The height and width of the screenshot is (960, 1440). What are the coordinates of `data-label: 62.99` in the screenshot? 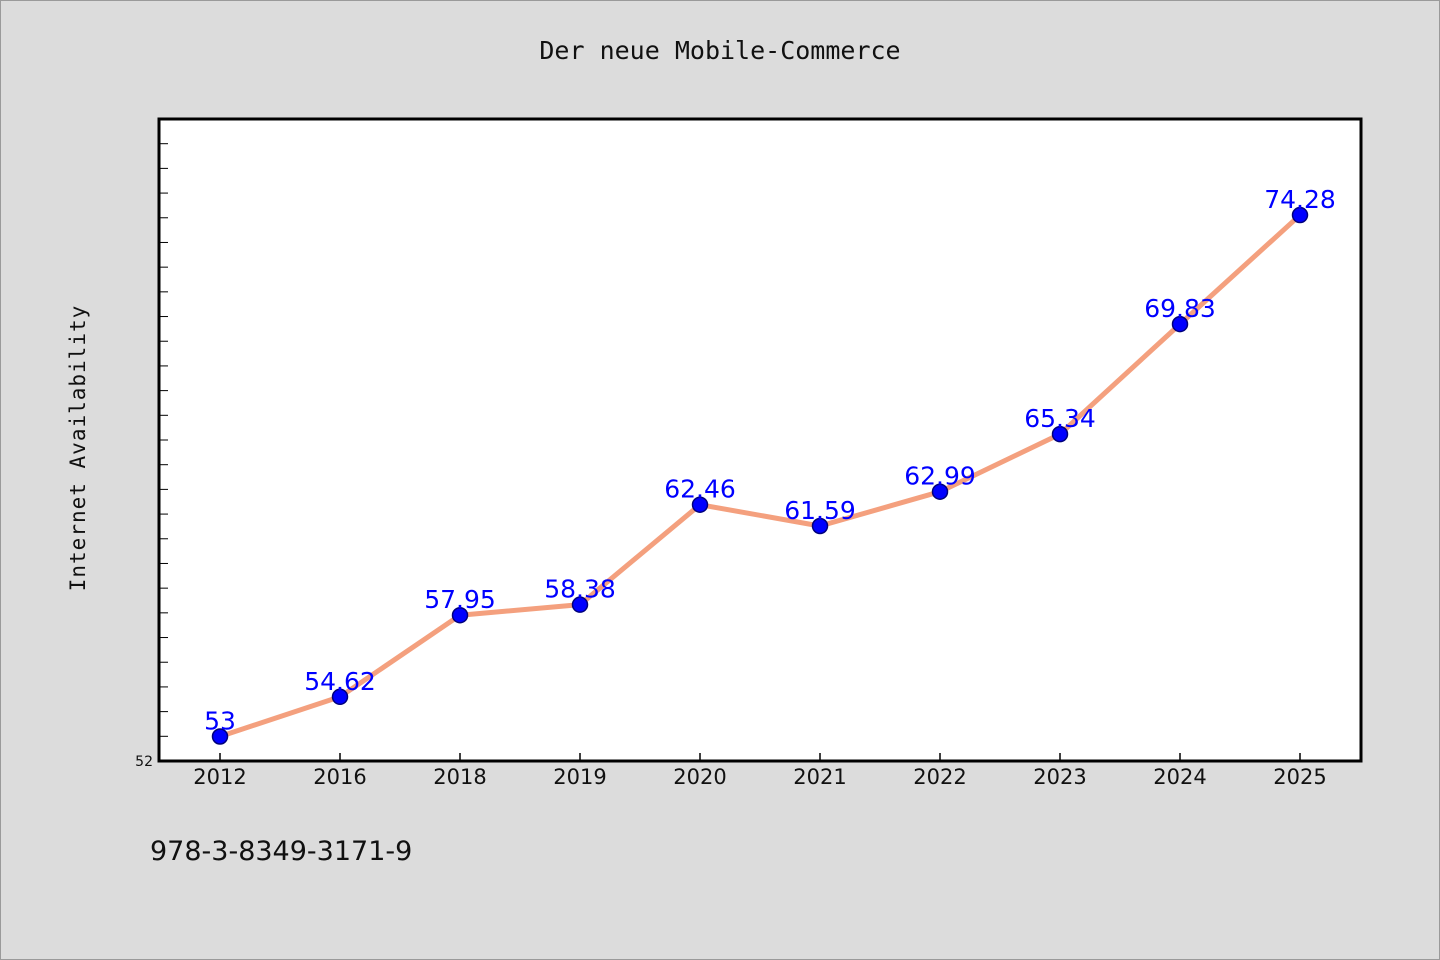 It's located at (940, 476).